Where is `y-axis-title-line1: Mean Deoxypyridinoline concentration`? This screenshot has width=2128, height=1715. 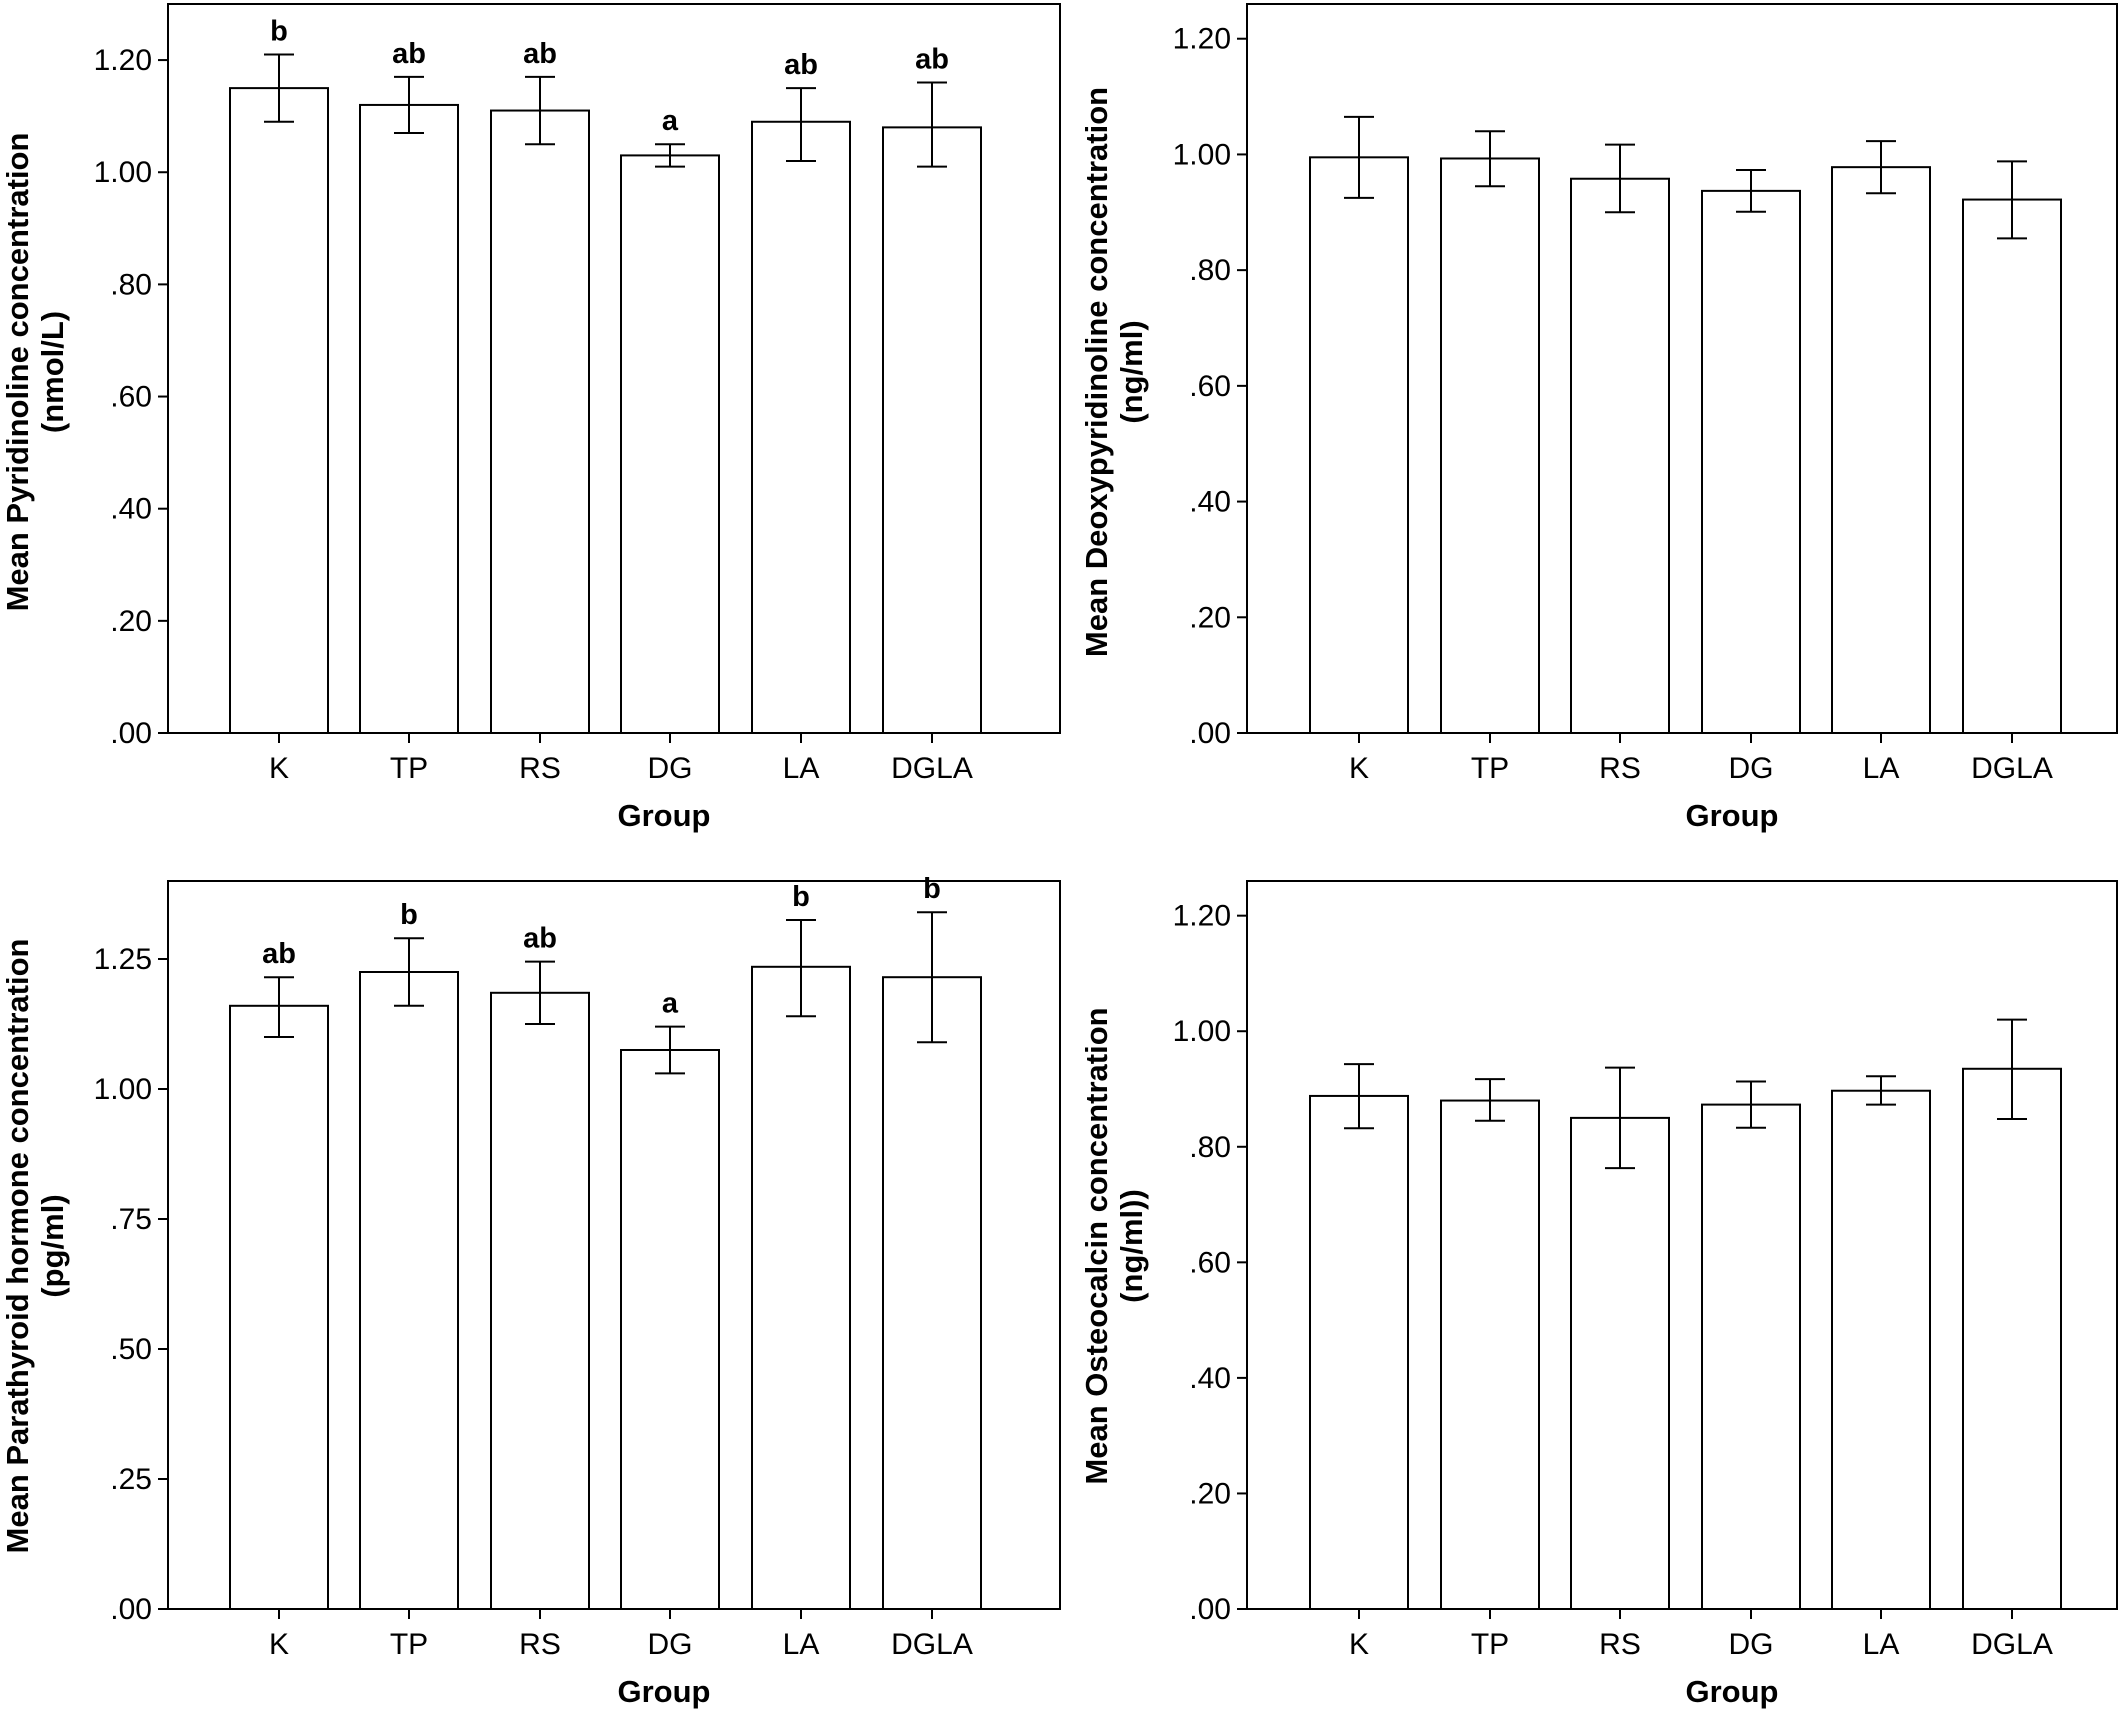
y-axis-title-line1: Mean Deoxypyridinoline concentration is located at coordinates (1096, 372).